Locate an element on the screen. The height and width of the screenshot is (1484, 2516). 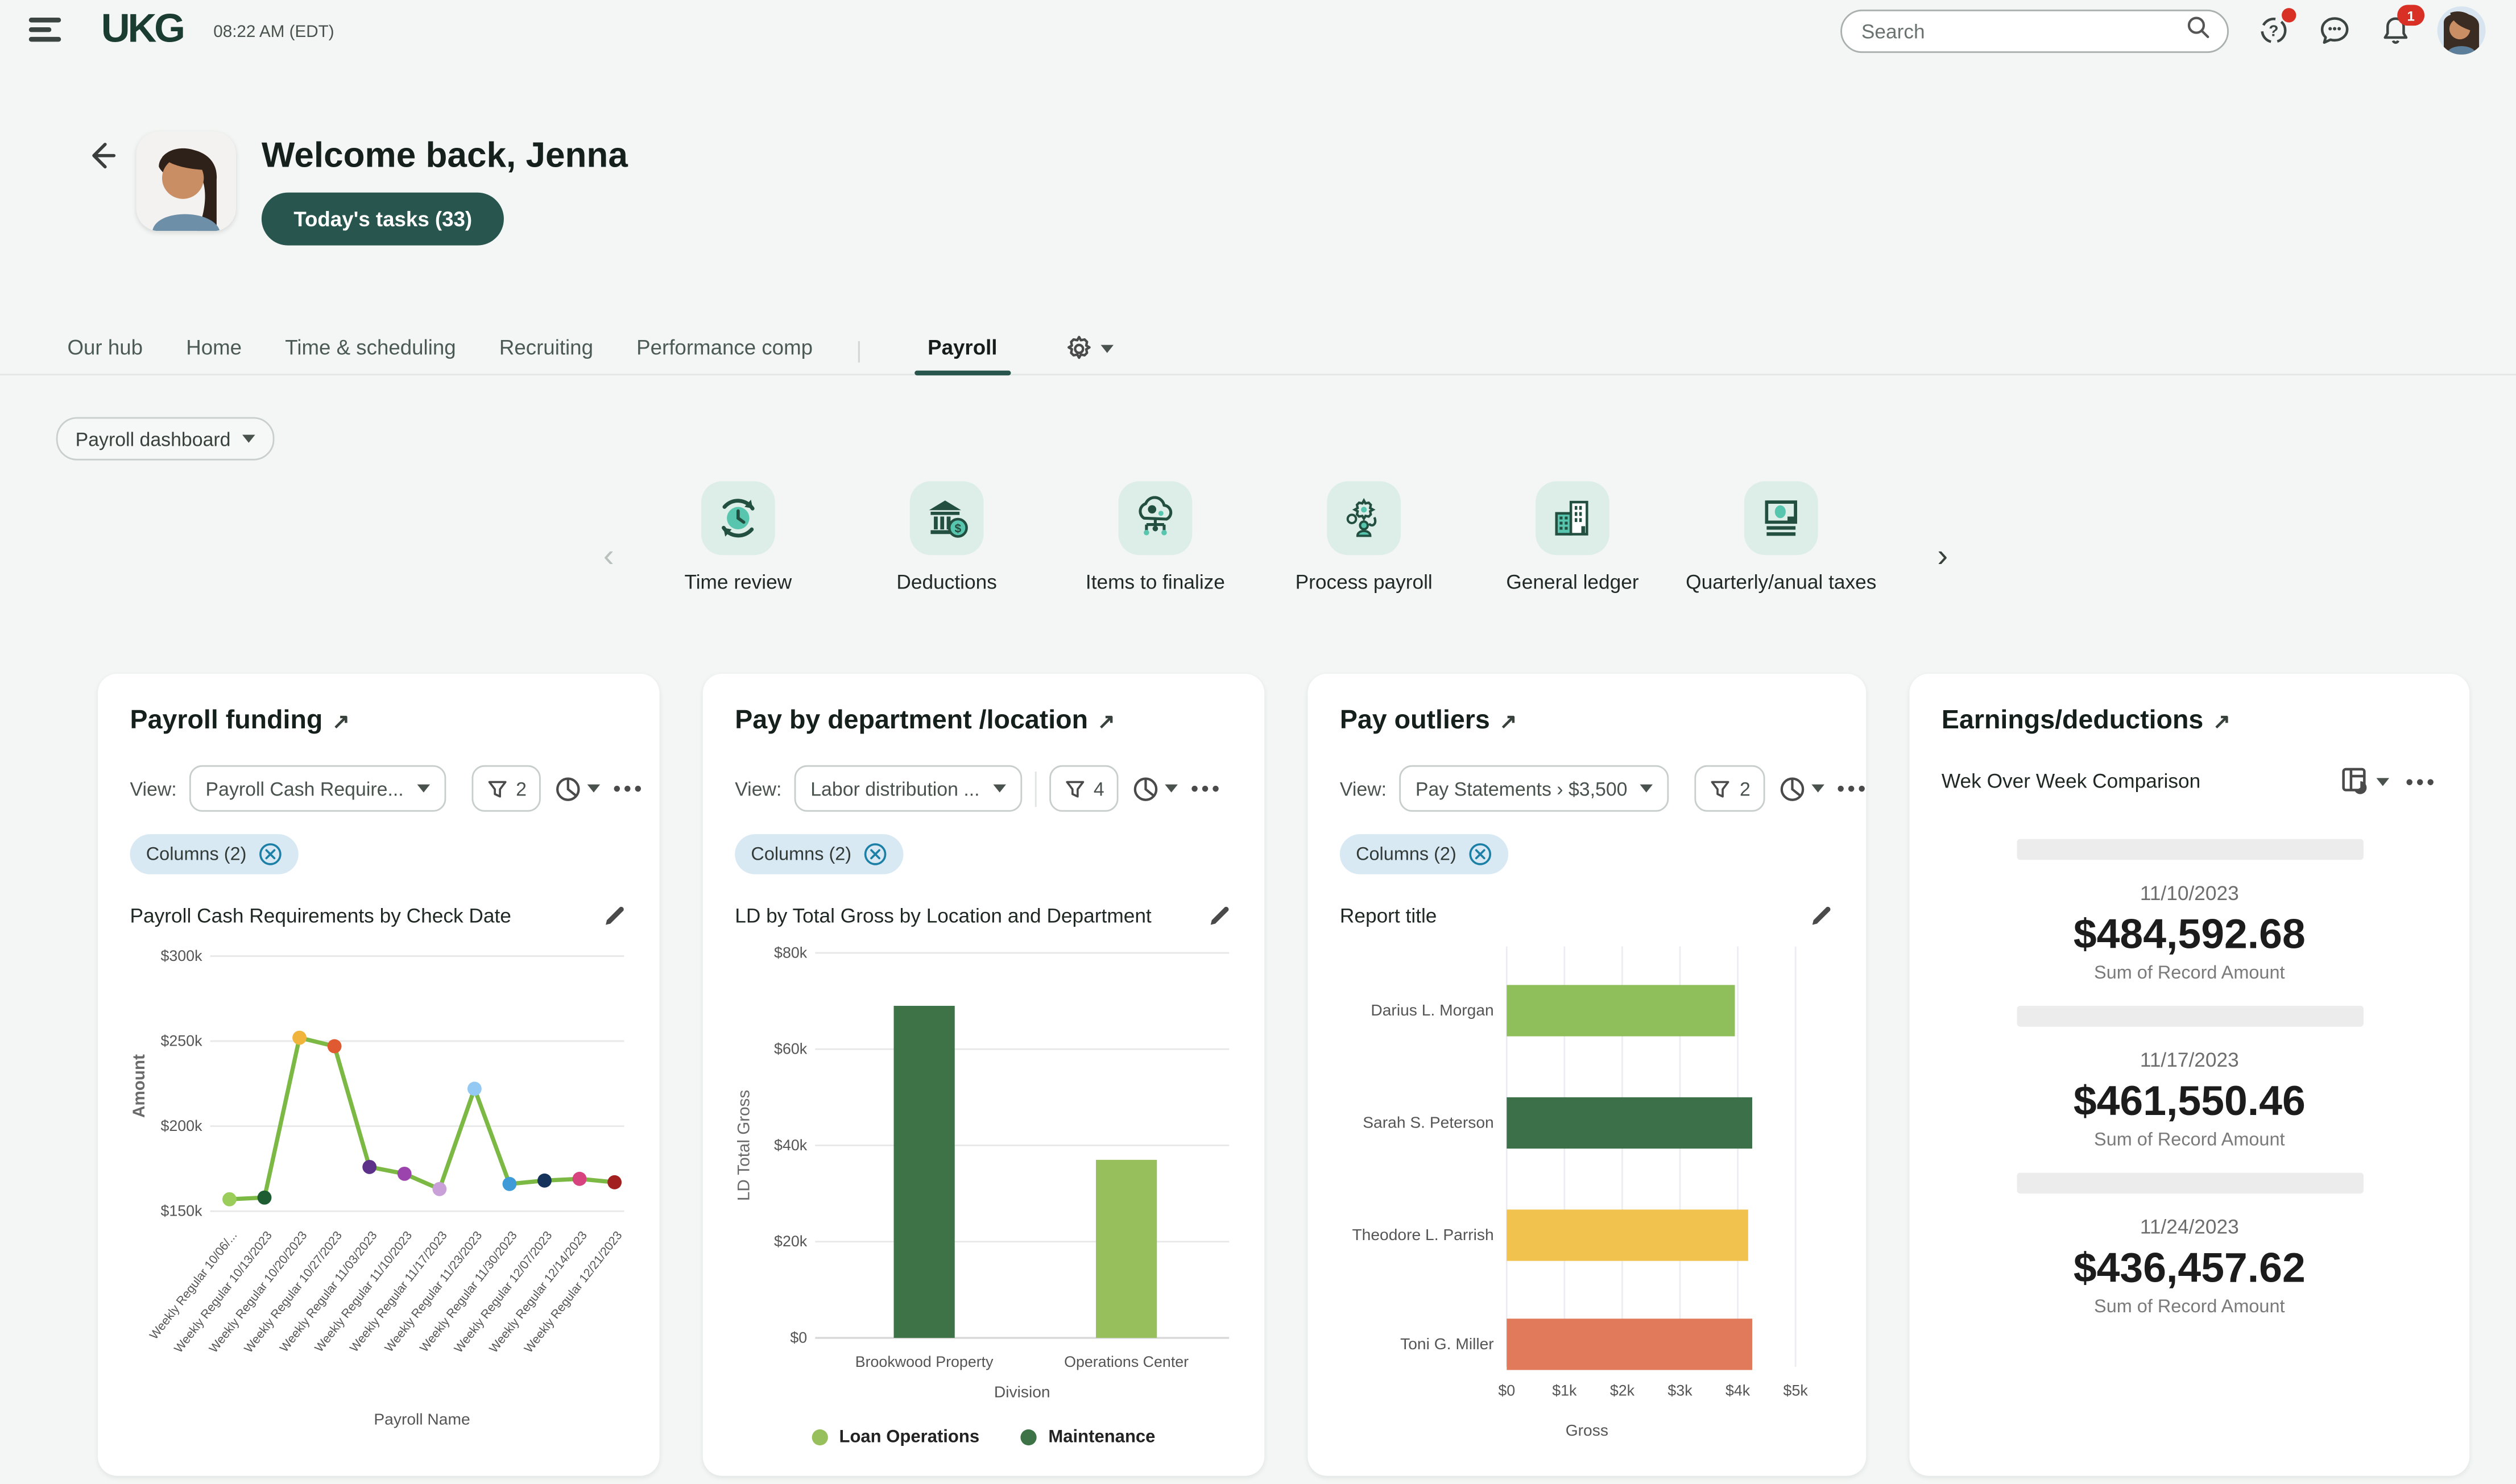
chart-legend: Loan Operations Maintenance is located at coordinates (983, 1437).